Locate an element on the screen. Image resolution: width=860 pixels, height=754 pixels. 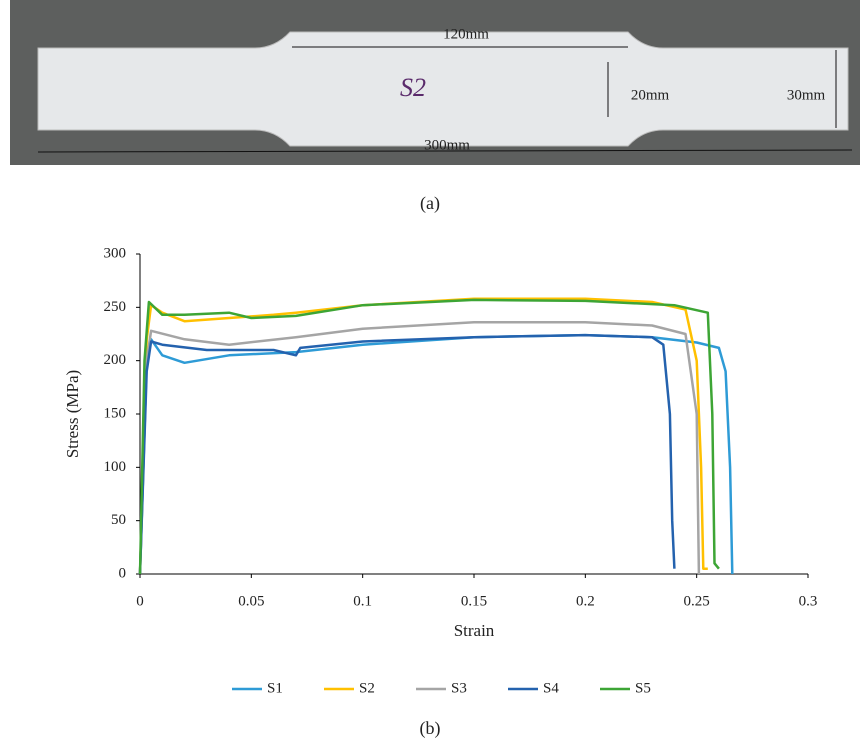
x-tick-label: 0 is located at coordinates (140, 601).